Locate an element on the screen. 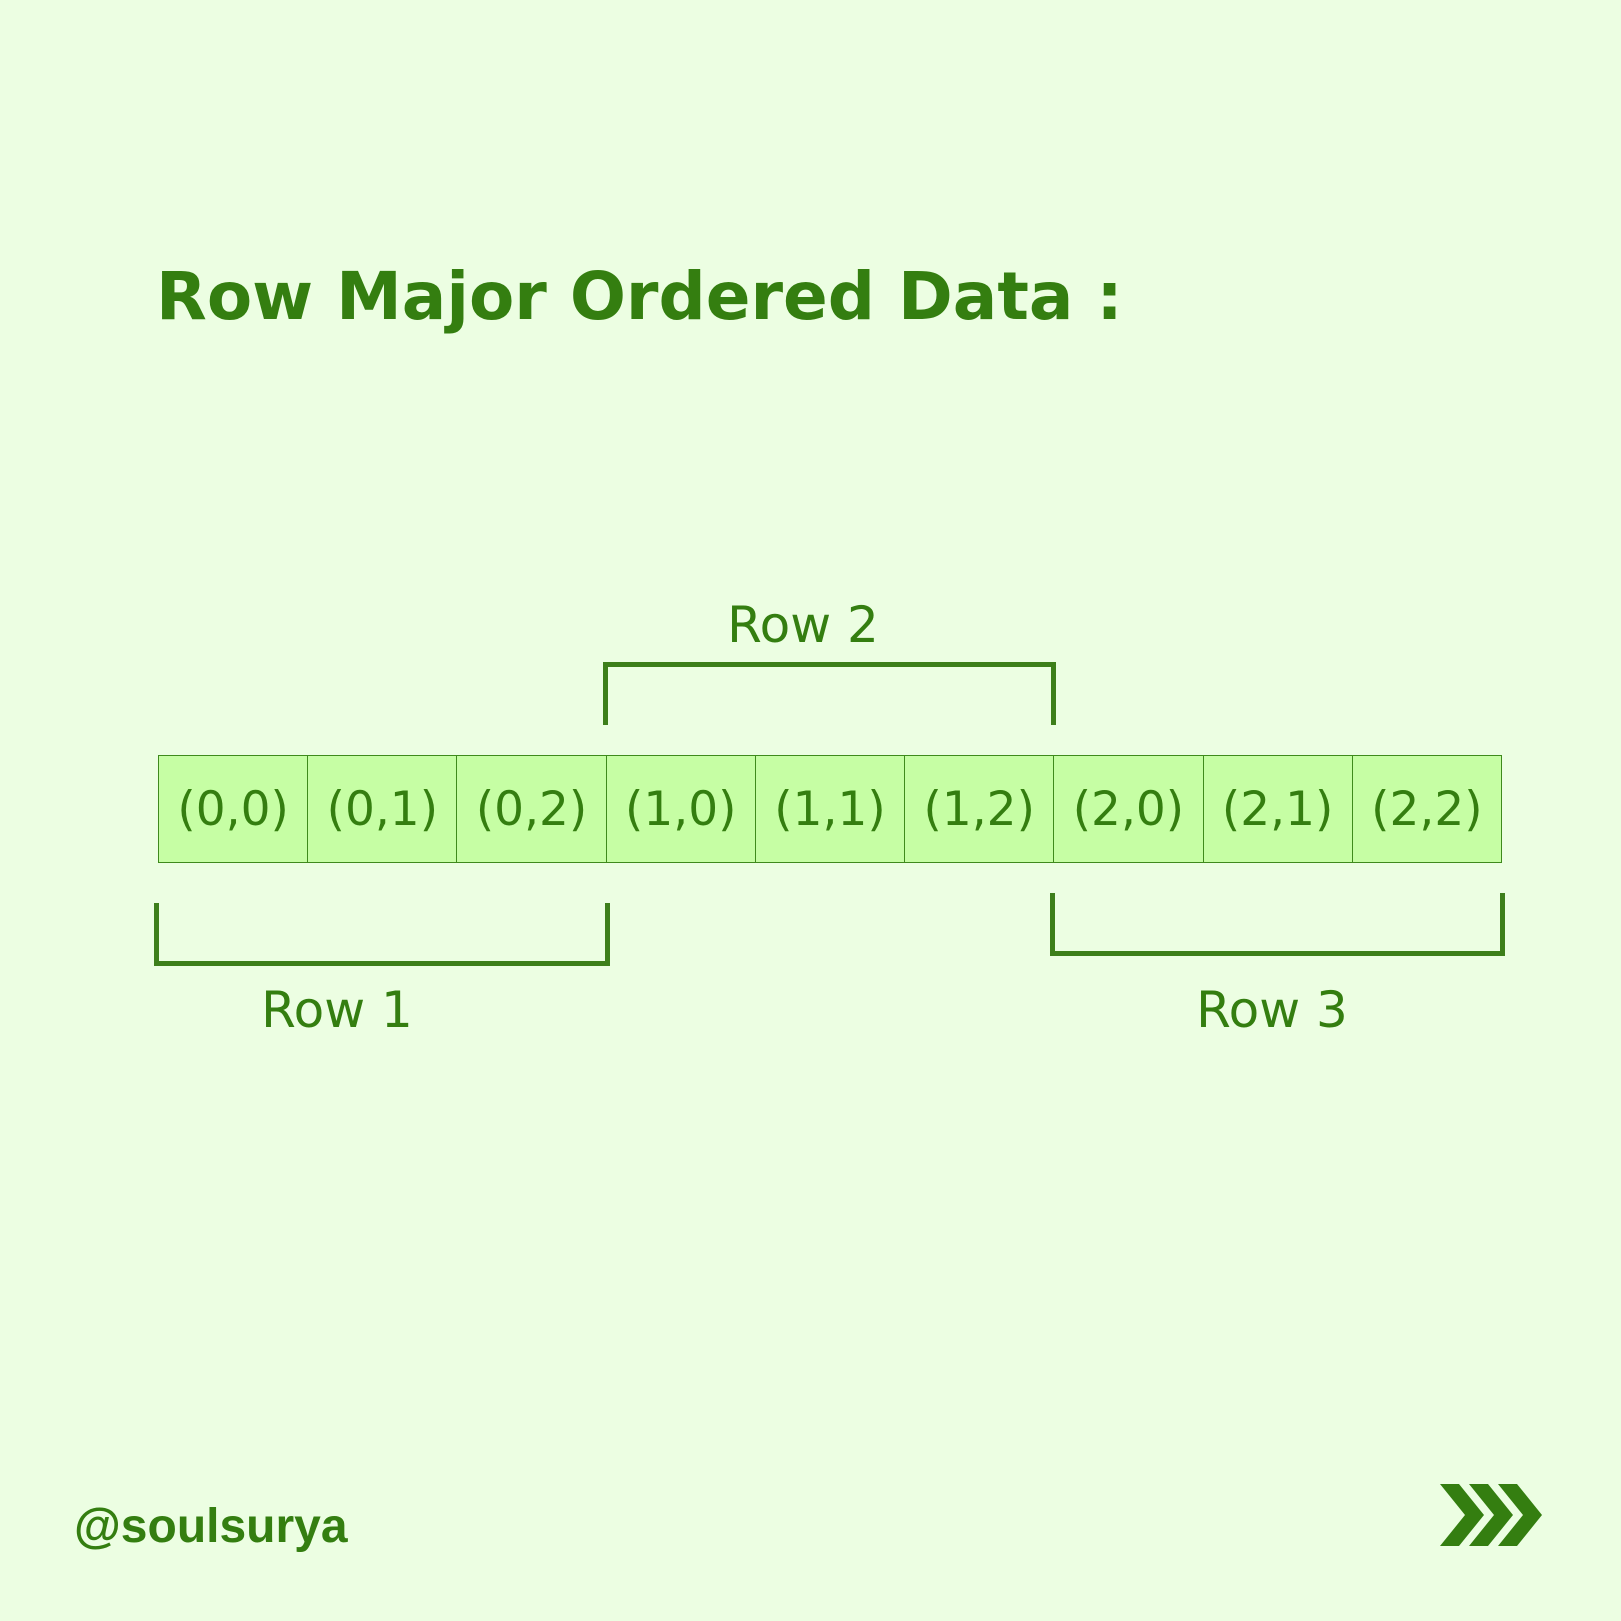 Image resolution: width=1621 pixels, height=1621 pixels. row-2-label: Row 2 is located at coordinates (803, 625).